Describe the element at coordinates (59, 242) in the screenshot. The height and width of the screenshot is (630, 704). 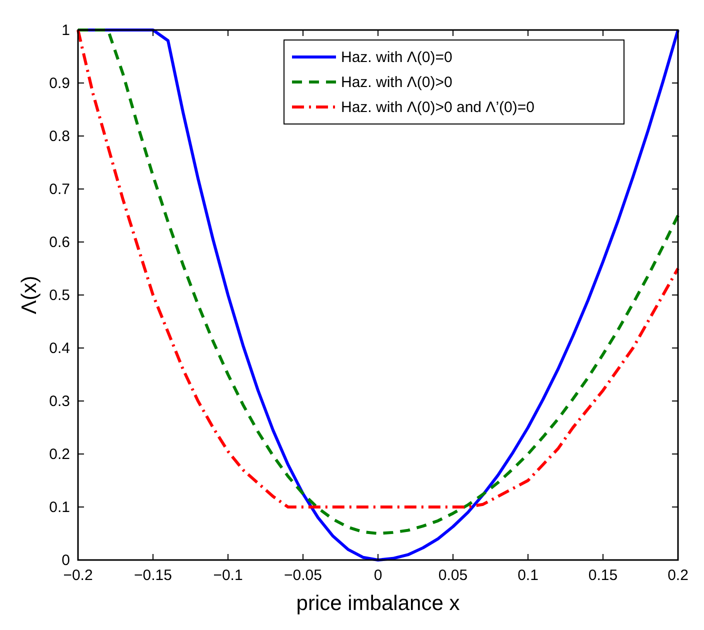
I see `y-tick-label: 0.6` at that location.